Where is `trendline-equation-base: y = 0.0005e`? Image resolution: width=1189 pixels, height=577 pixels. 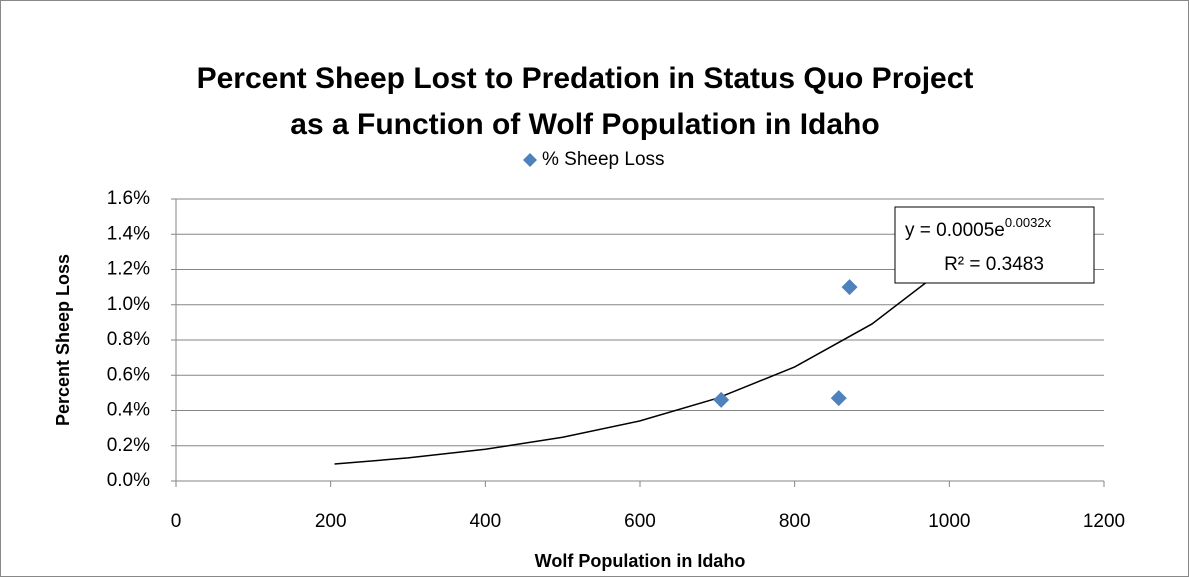
trendline-equation-base: y = 0.0005e is located at coordinates (955, 230).